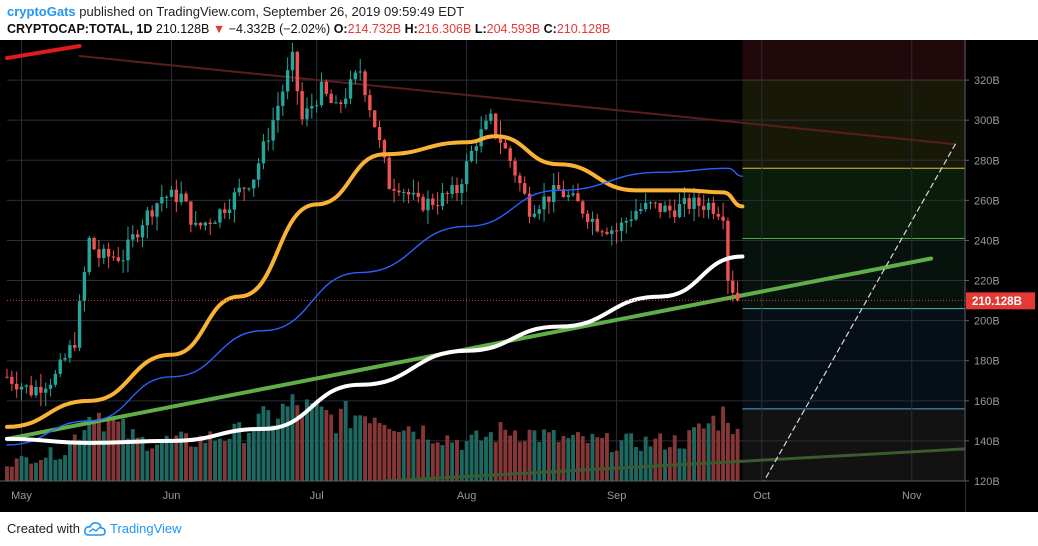 Image resolution: width=1038 pixels, height=546 pixels. What do you see at coordinates (411, 29) in the screenshot?
I see `high-label: H:` at bounding box center [411, 29].